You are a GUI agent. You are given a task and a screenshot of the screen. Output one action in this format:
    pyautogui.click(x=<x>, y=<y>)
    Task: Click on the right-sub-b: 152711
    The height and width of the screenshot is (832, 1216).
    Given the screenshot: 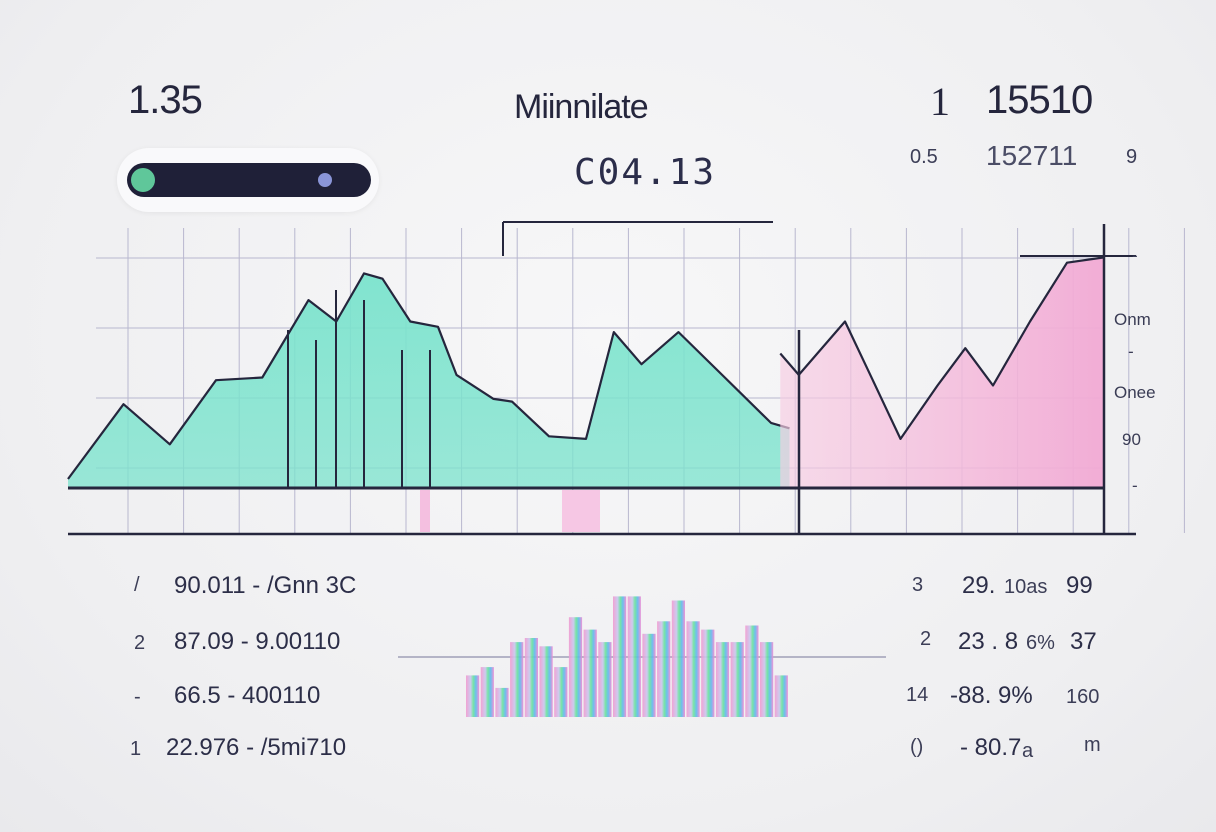 What is the action you would take?
    pyautogui.click(x=1032, y=155)
    